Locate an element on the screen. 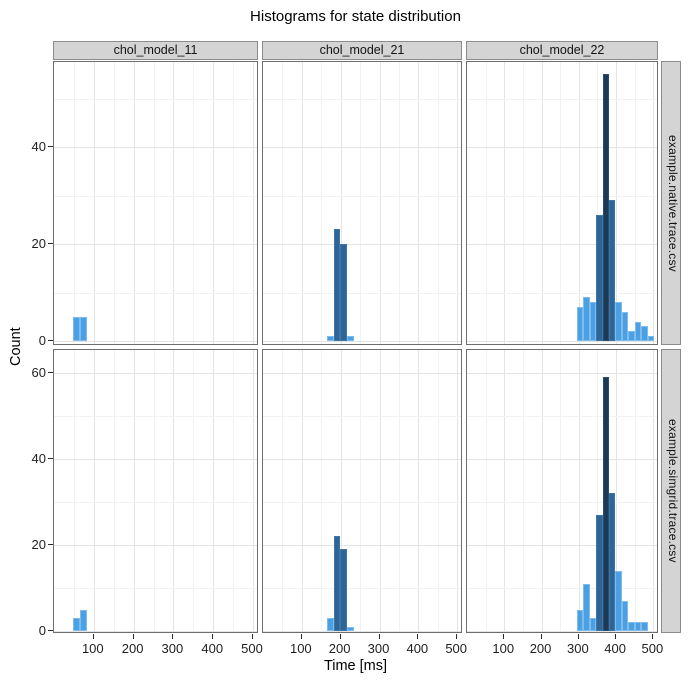 This screenshot has width=700, height=700. facet-strip-row-simgrid-label: example.simgrid.trace.csv is located at coordinates (673, 491).